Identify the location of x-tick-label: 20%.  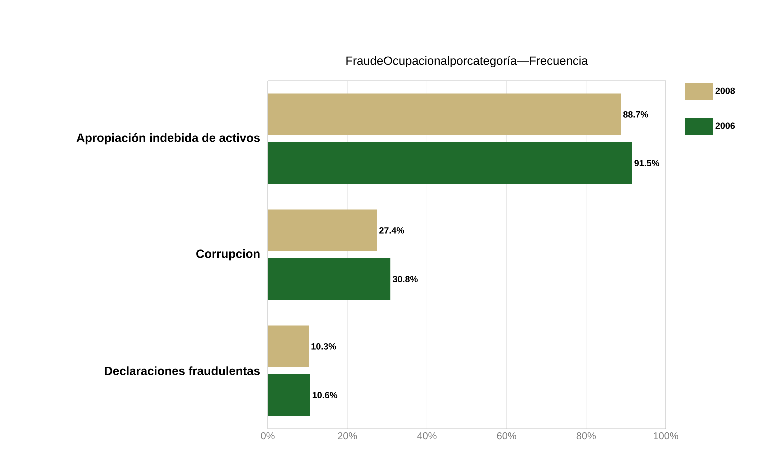
(348, 436).